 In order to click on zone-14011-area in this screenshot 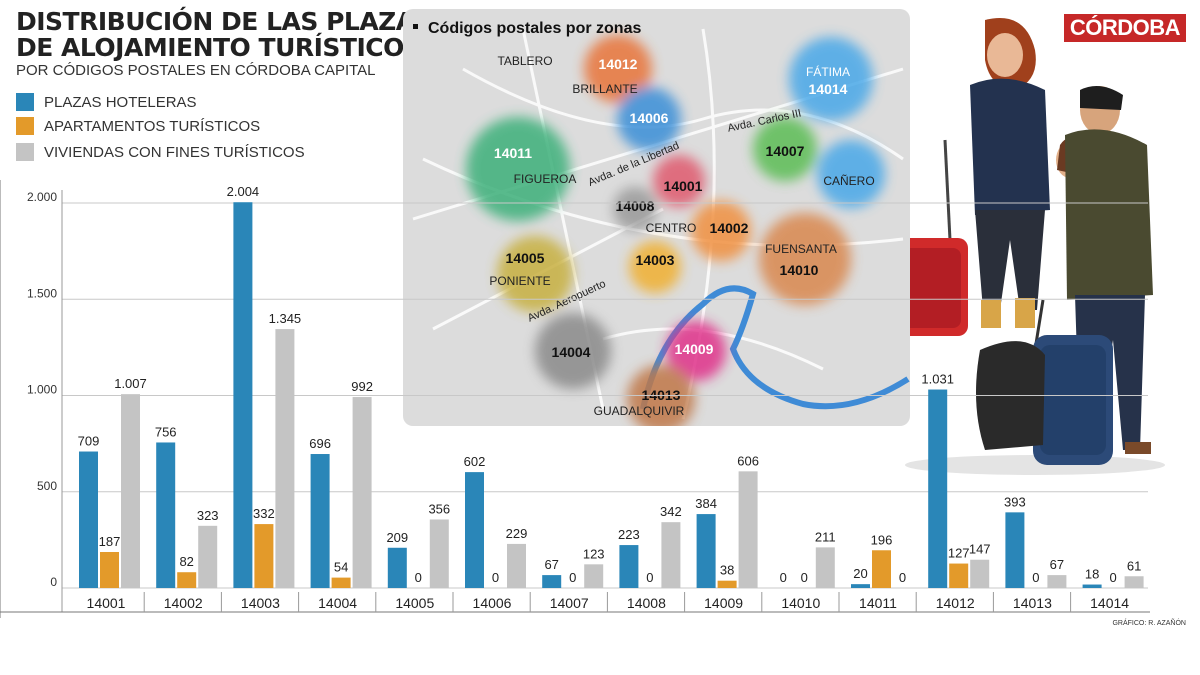, I will do `click(518, 169)`.